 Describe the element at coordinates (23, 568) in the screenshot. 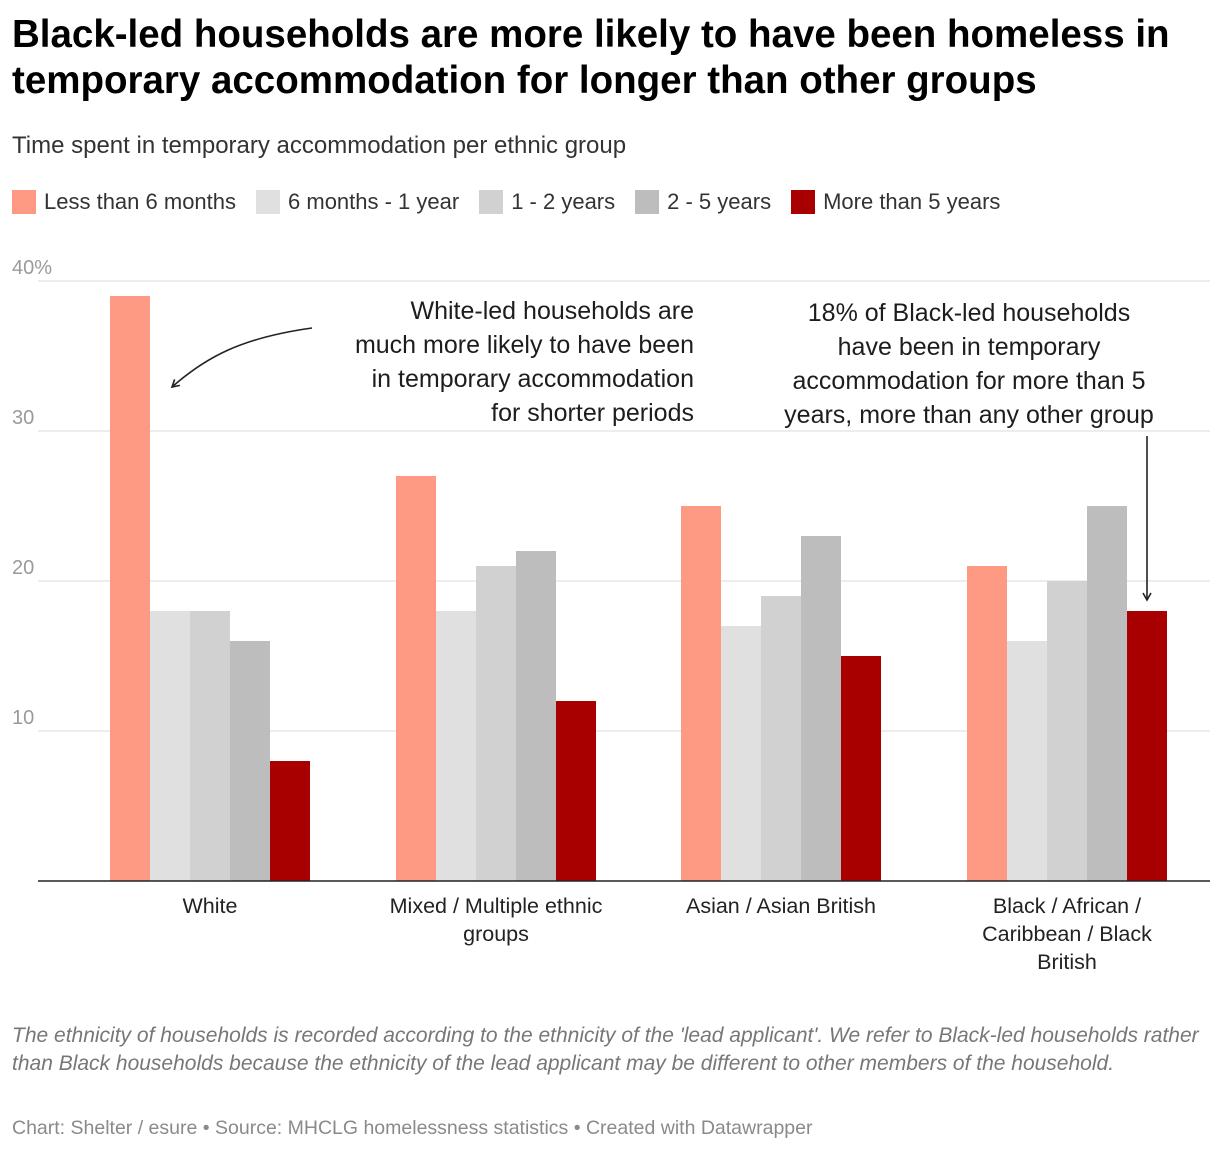

I see `y-tick-label: 20` at that location.